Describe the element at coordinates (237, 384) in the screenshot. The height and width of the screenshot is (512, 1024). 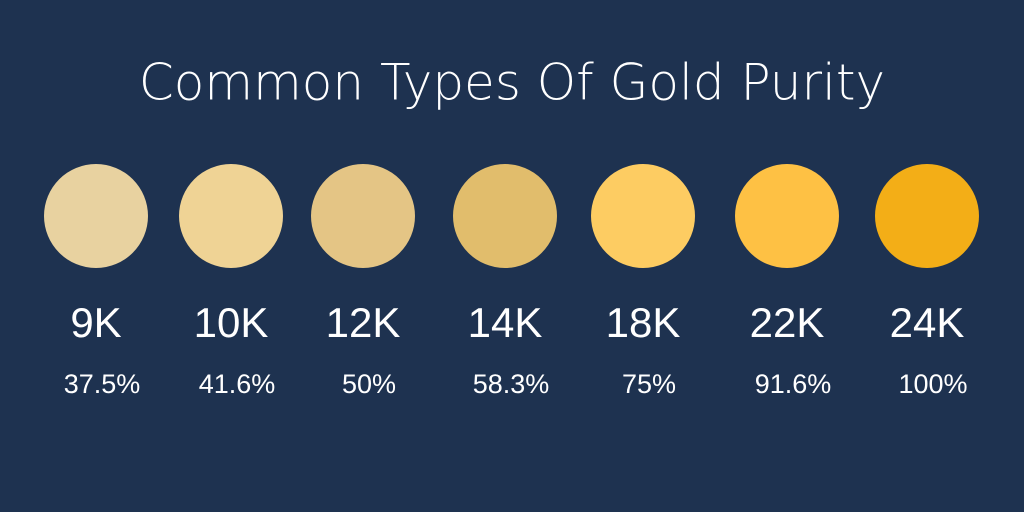
I see `purity-label: 41.6%` at that location.